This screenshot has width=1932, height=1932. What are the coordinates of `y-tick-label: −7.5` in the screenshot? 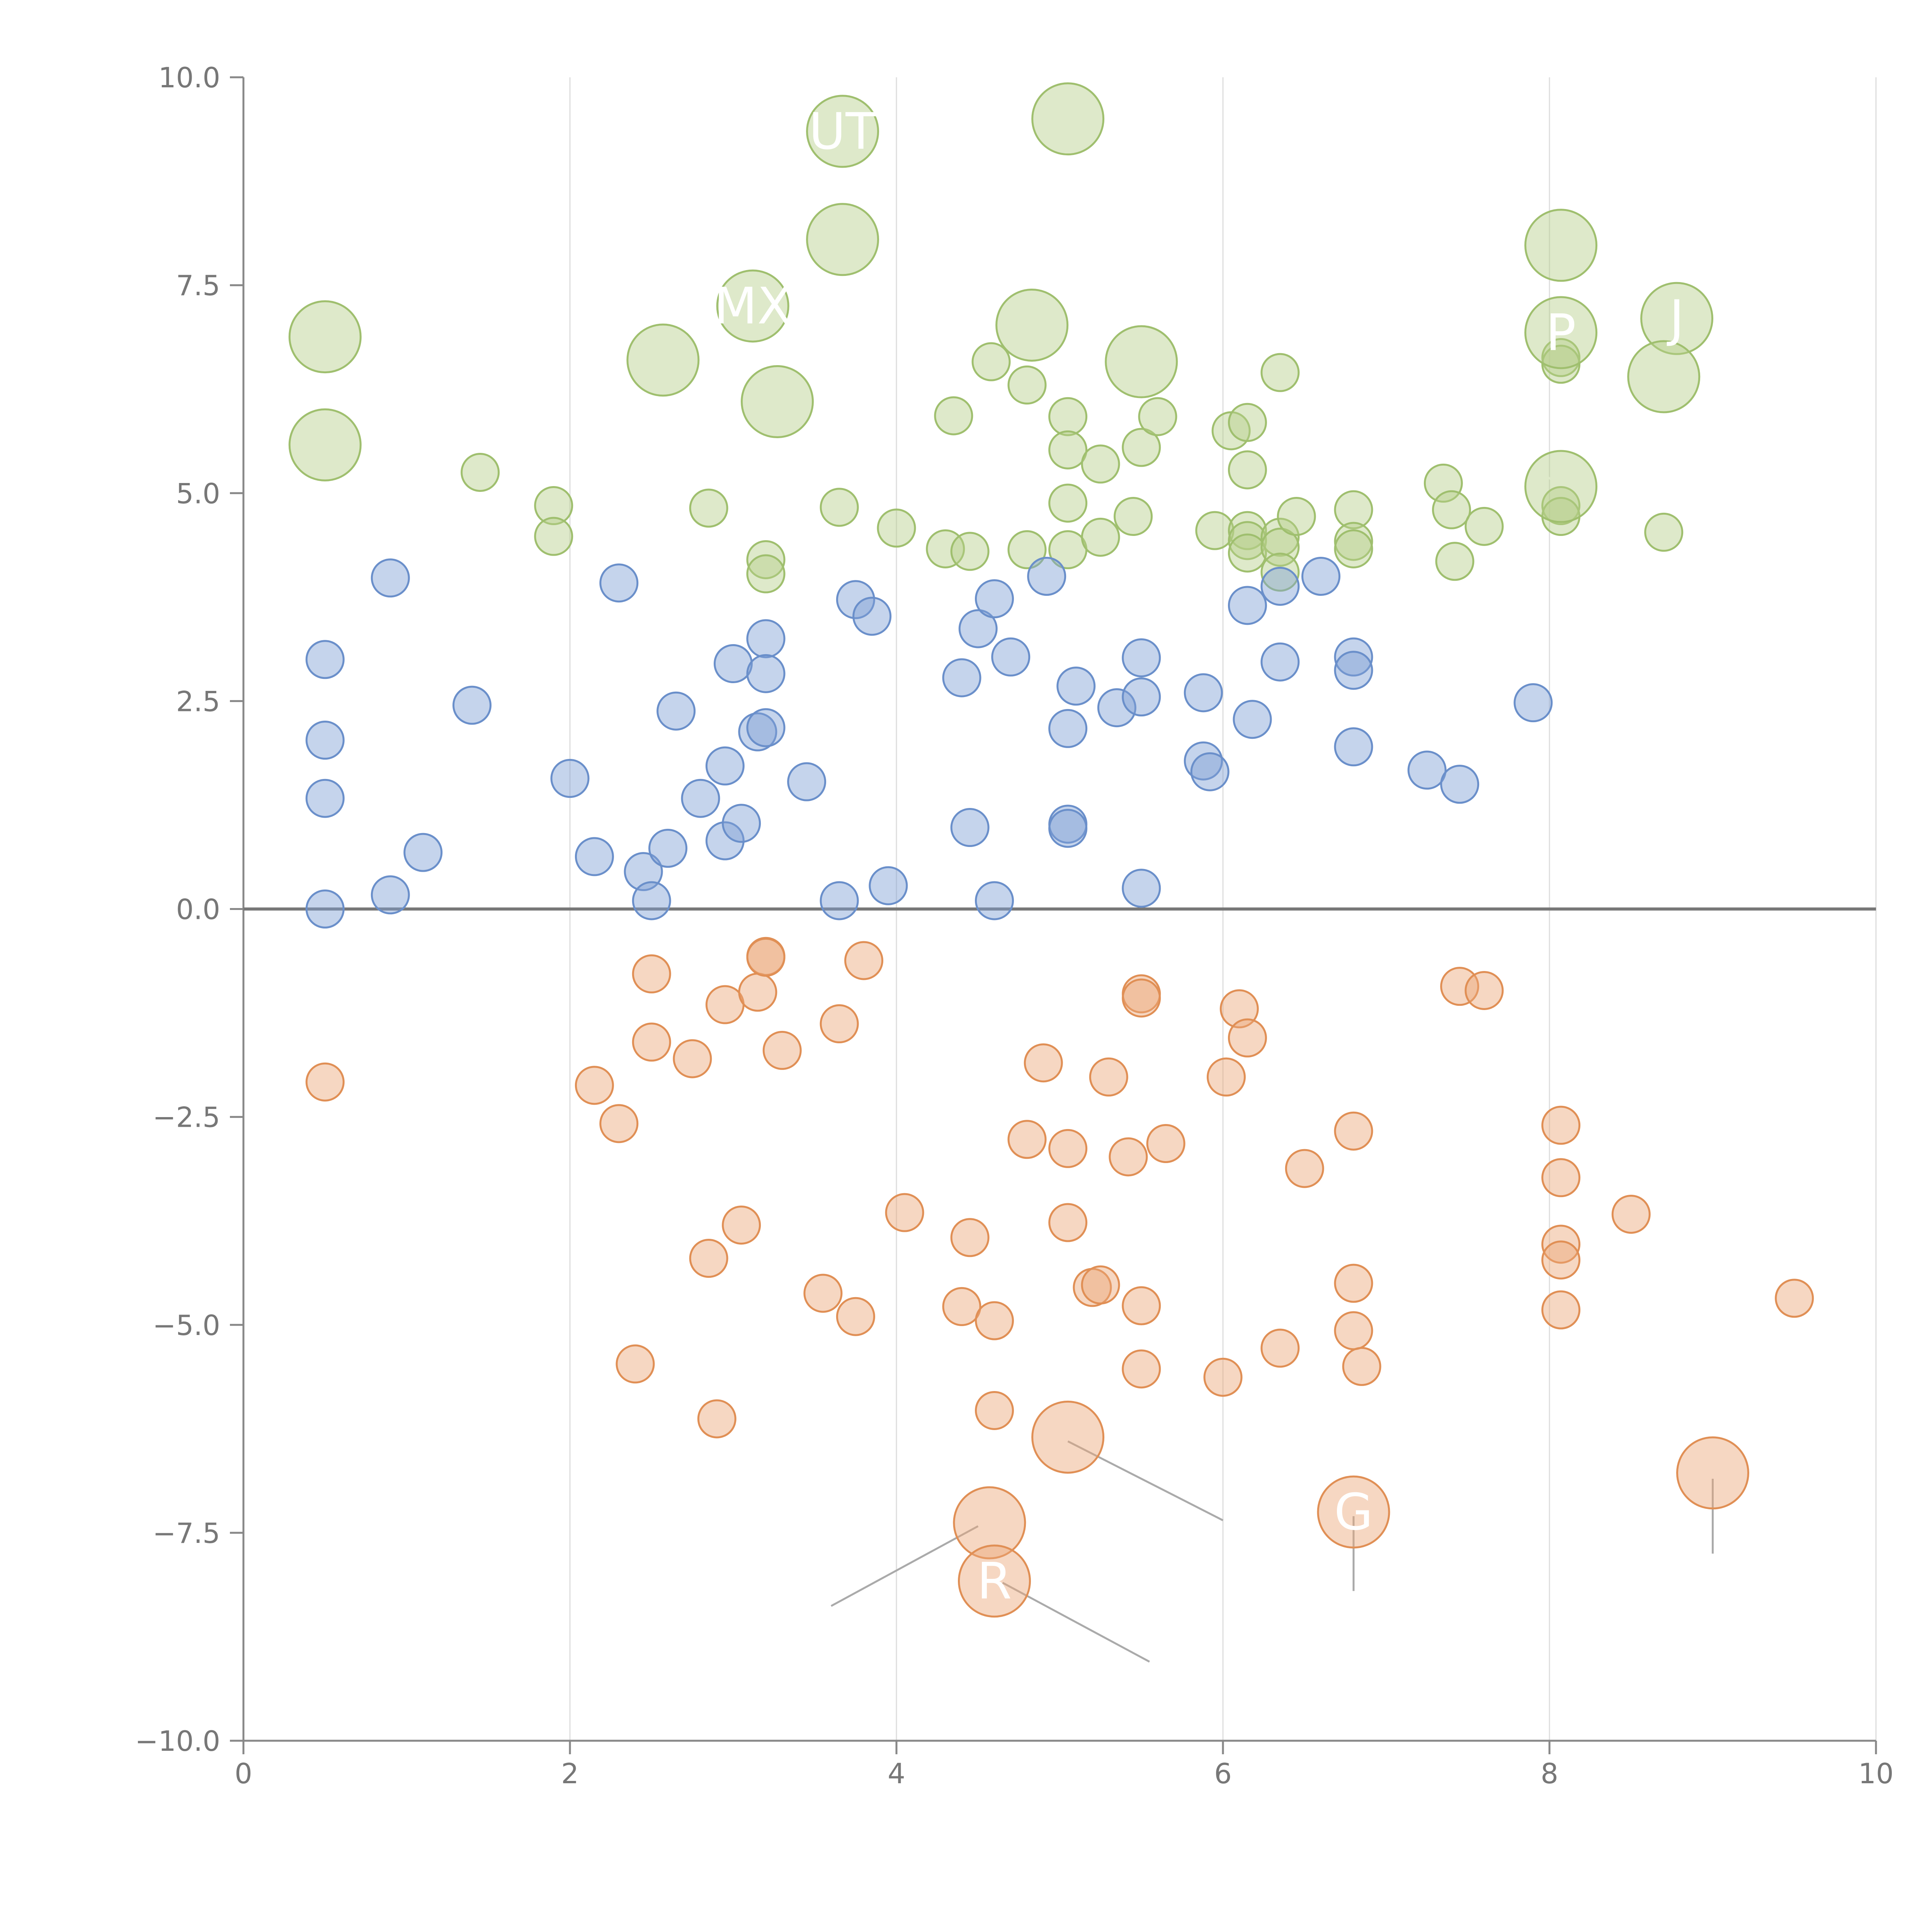 It's located at (186, 1533).